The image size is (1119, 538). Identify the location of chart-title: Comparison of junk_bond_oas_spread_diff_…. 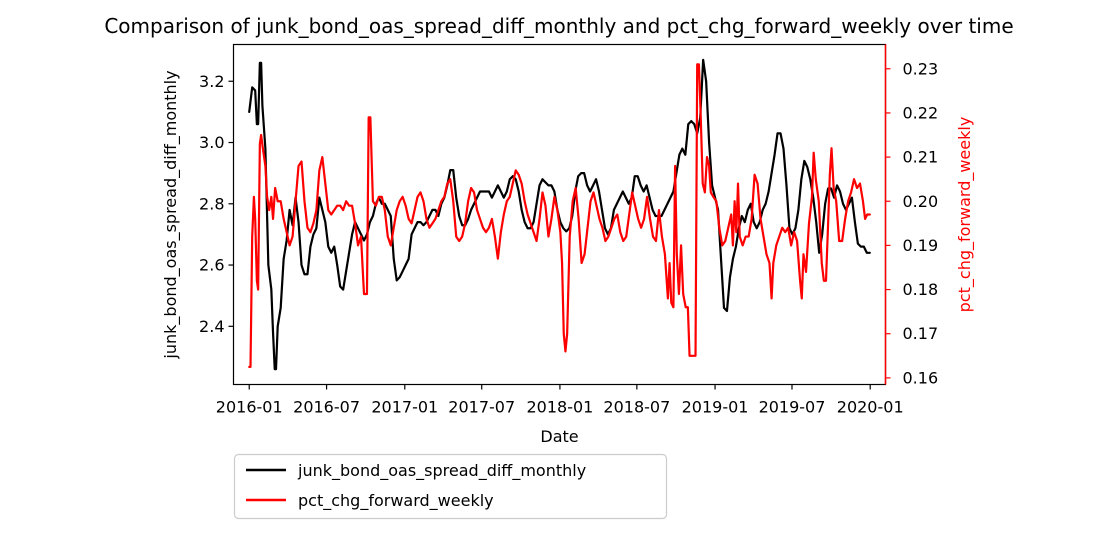
(558, 26).